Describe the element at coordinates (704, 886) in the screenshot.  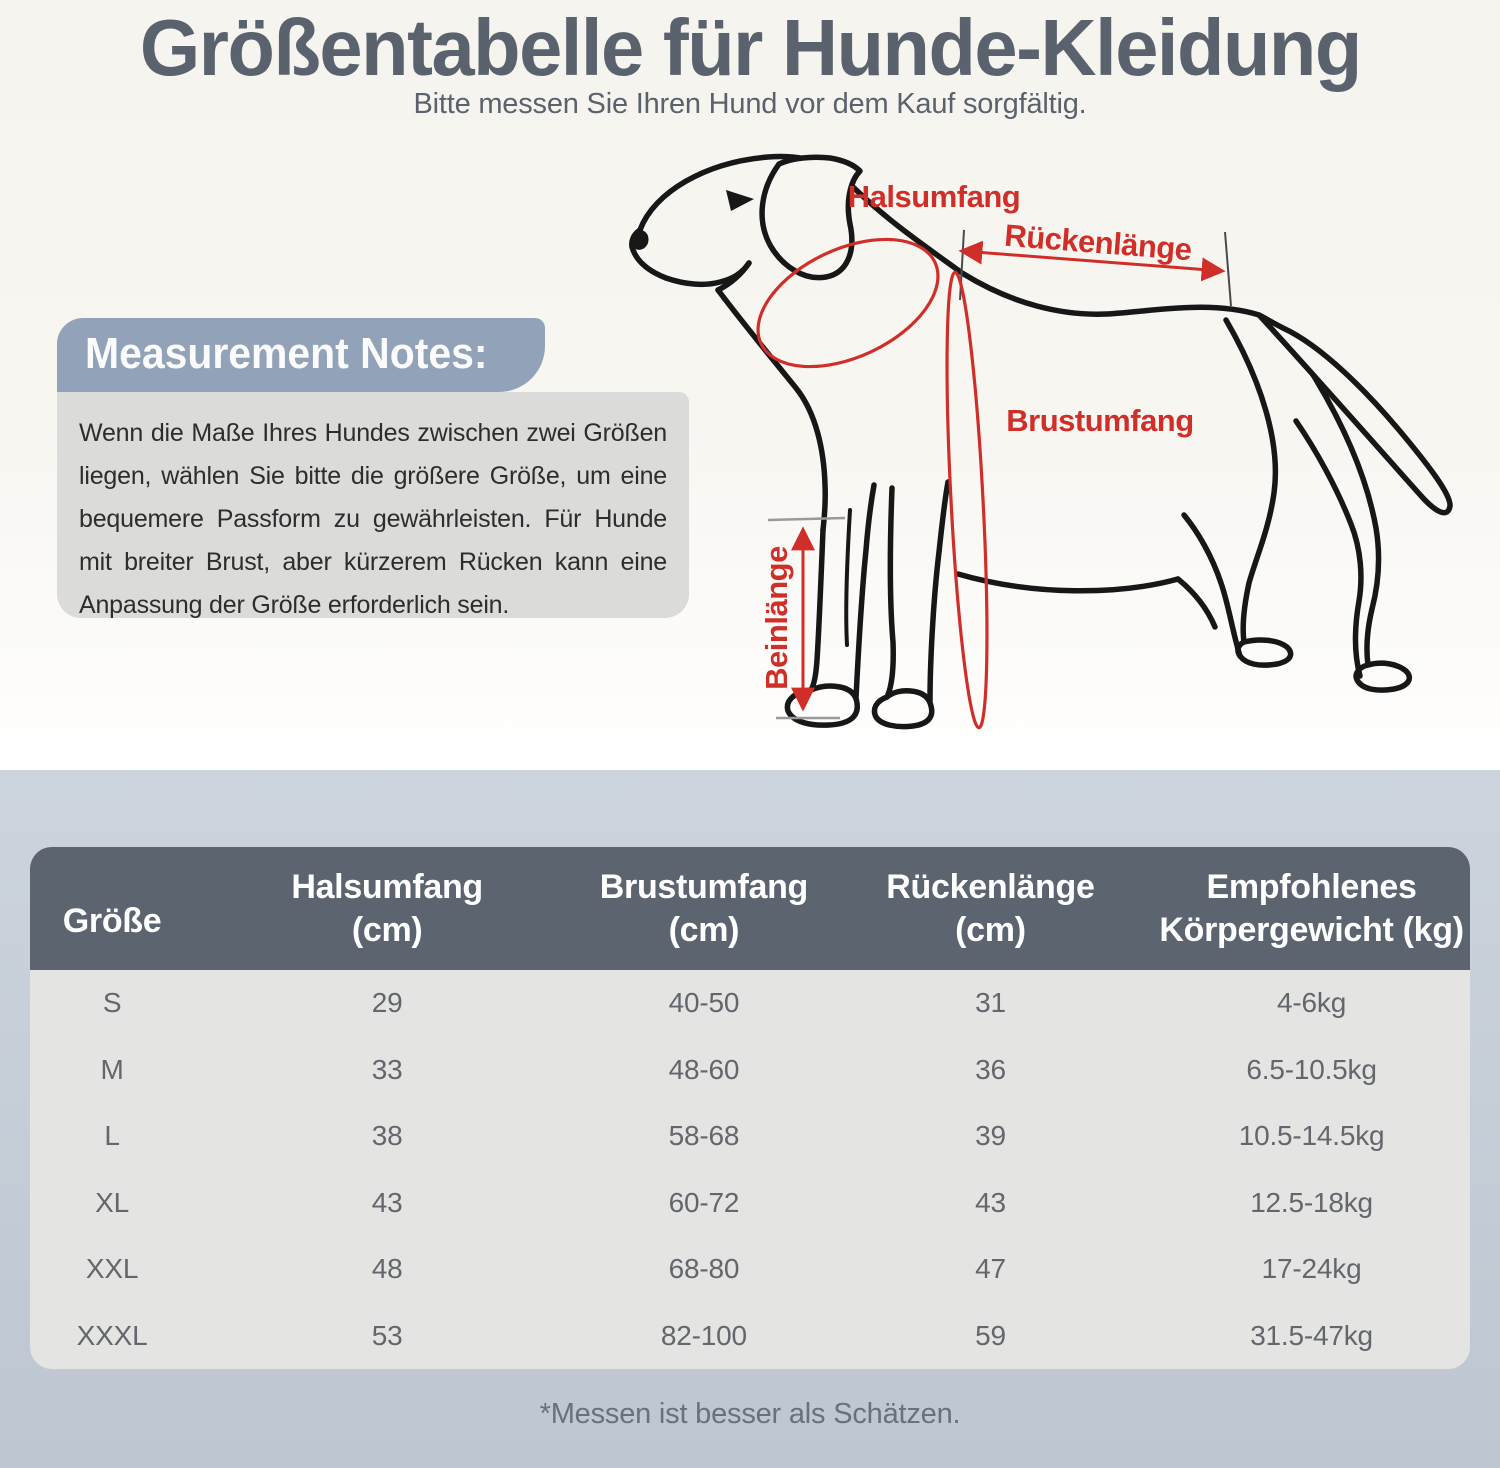
I see `header-chest-label: Brustumfang` at that location.